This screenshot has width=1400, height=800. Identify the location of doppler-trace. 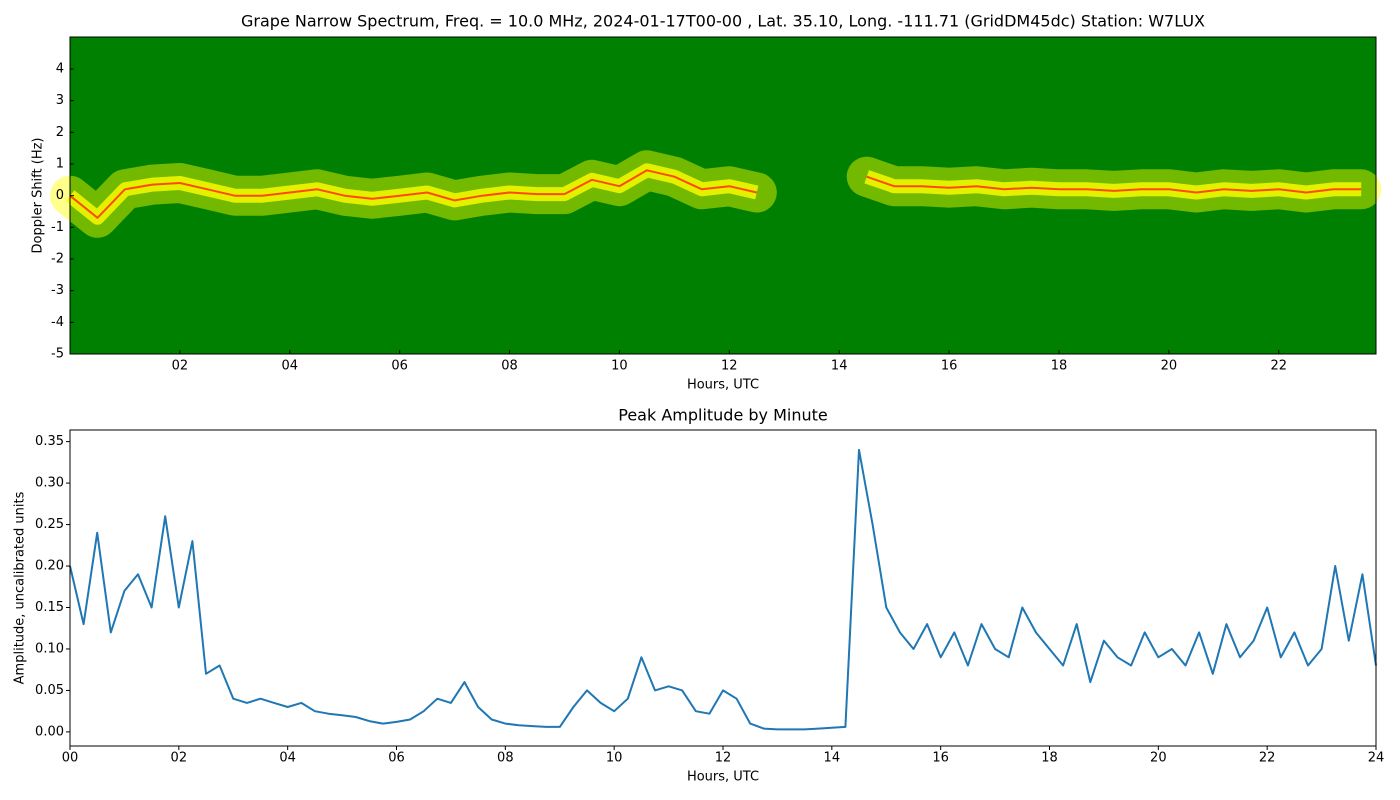
(715, 194).